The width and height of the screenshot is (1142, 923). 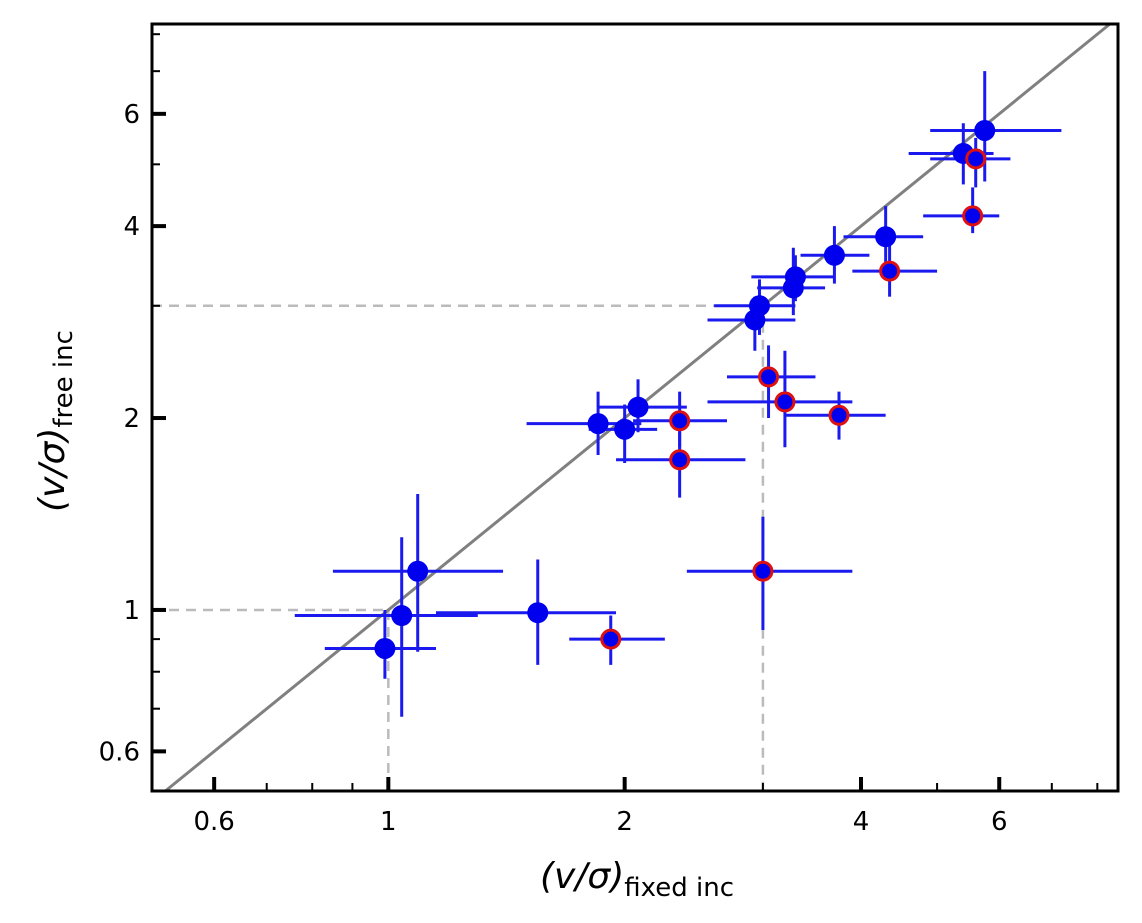 What do you see at coordinates (795, 277) in the screenshot?
I see `point-10-marker` at bounding box center [795, 277].